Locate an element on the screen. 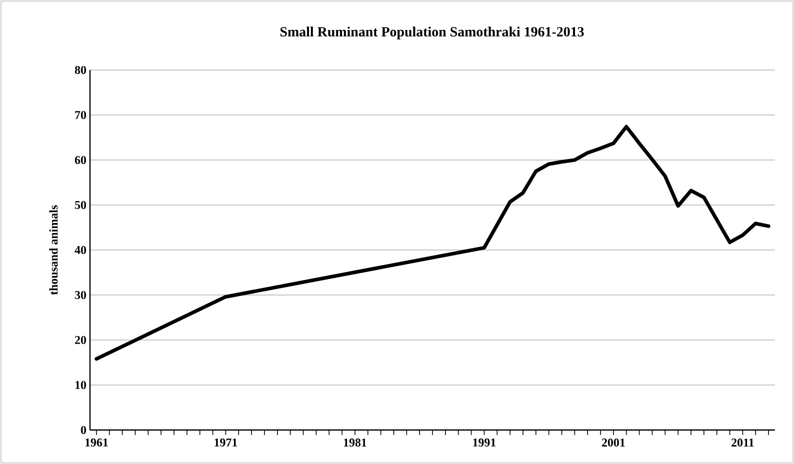 The width and height of the screenshot is (794, 464). y-tick-label: 0 is located at coordinates (83, 430).